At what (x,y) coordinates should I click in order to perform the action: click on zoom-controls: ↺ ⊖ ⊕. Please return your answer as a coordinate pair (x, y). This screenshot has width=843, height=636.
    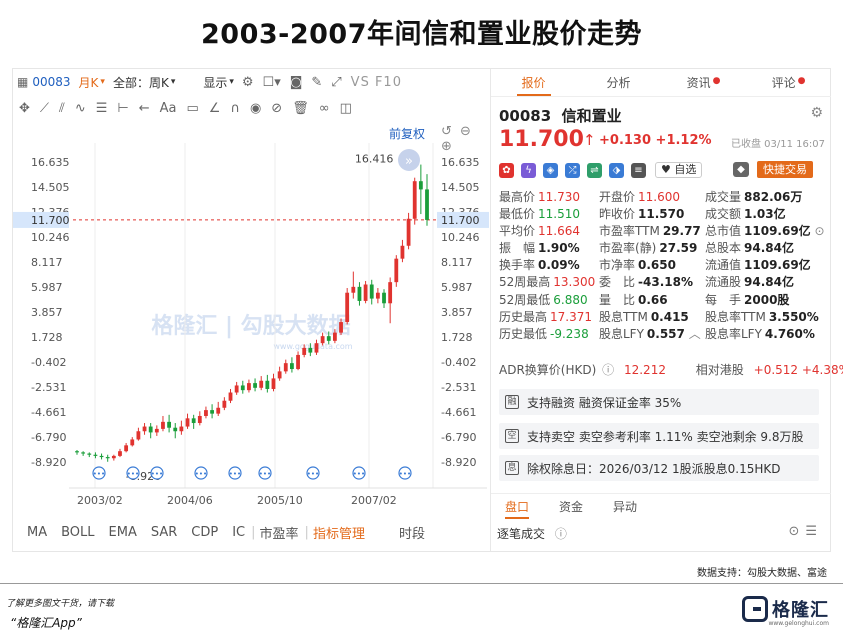
    Looking at the image, I should click on (465, 139).